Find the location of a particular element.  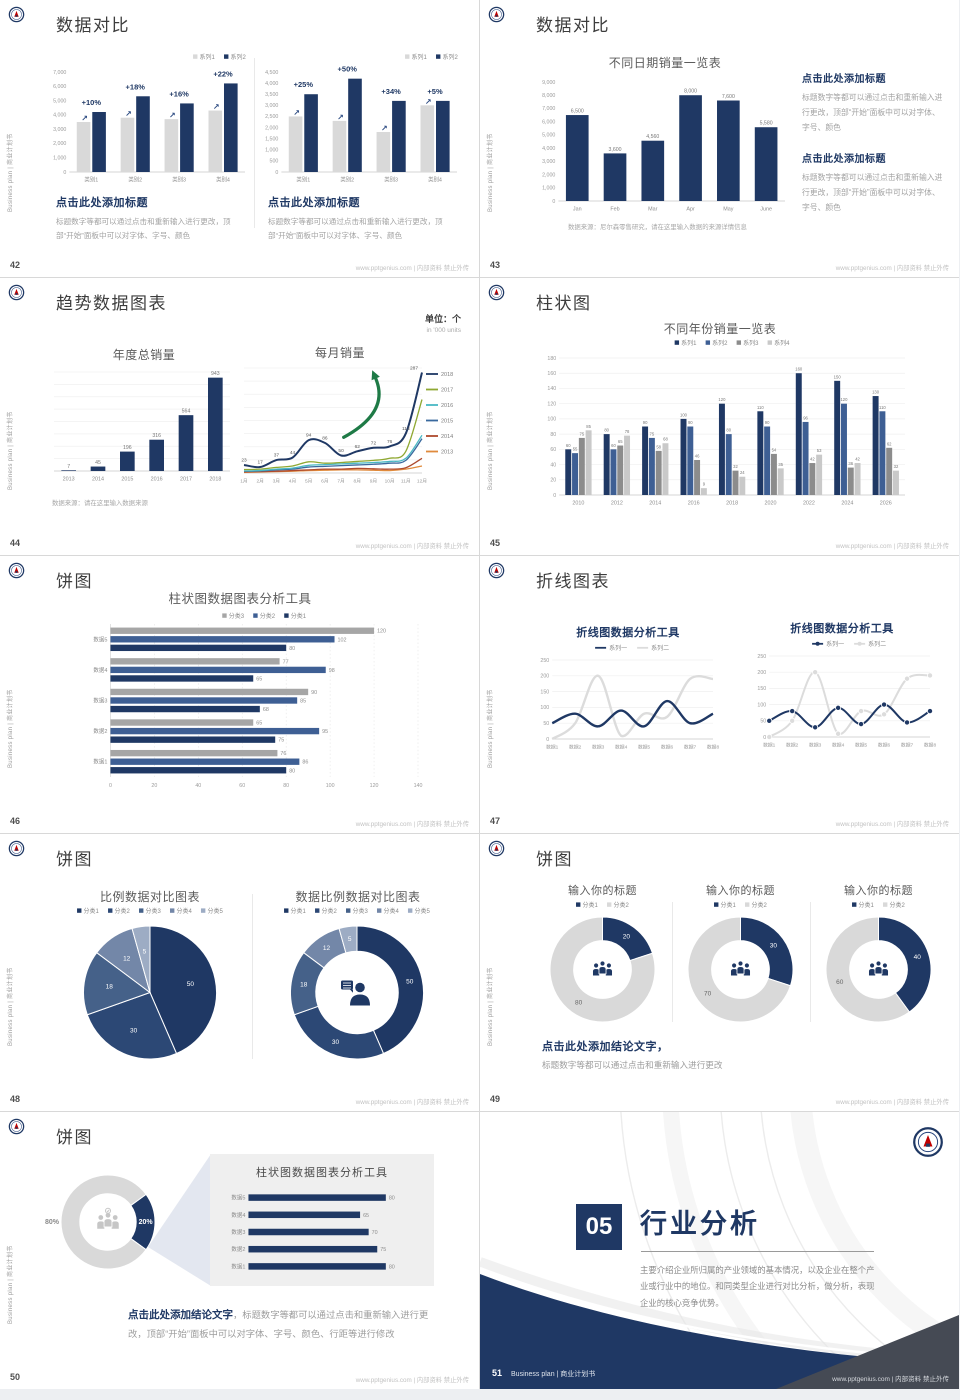

page-title: 折线图表 is located at coordinates (573, 581).